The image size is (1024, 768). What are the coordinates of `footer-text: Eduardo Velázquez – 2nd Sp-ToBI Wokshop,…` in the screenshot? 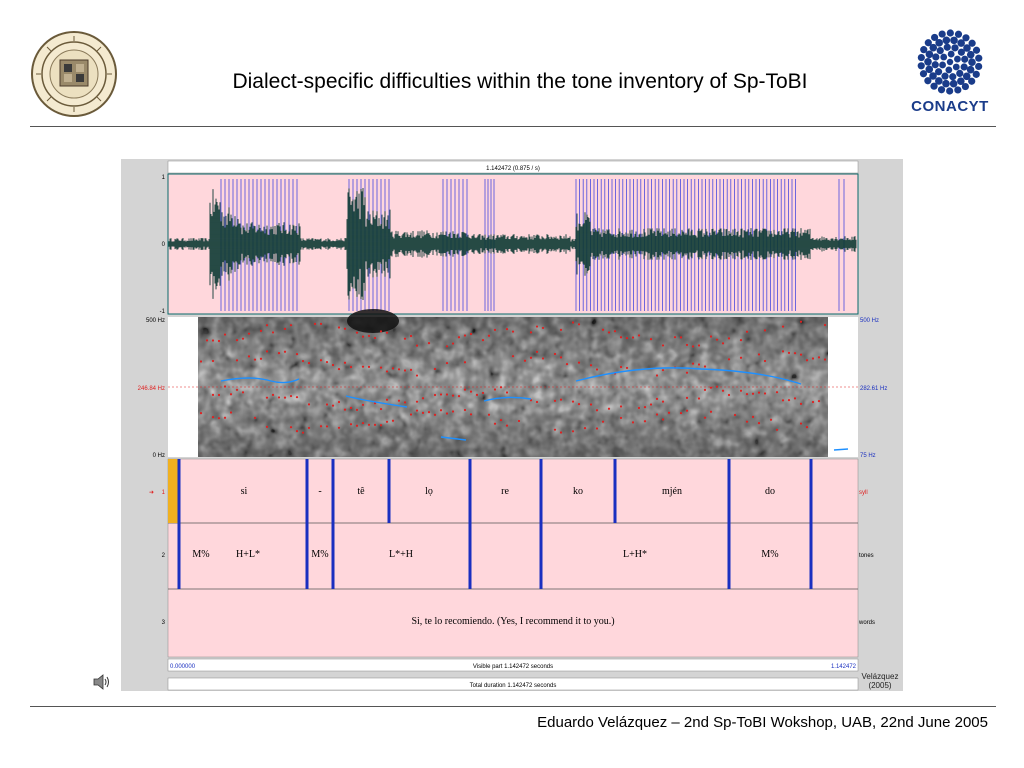 It's located at (762, 722).